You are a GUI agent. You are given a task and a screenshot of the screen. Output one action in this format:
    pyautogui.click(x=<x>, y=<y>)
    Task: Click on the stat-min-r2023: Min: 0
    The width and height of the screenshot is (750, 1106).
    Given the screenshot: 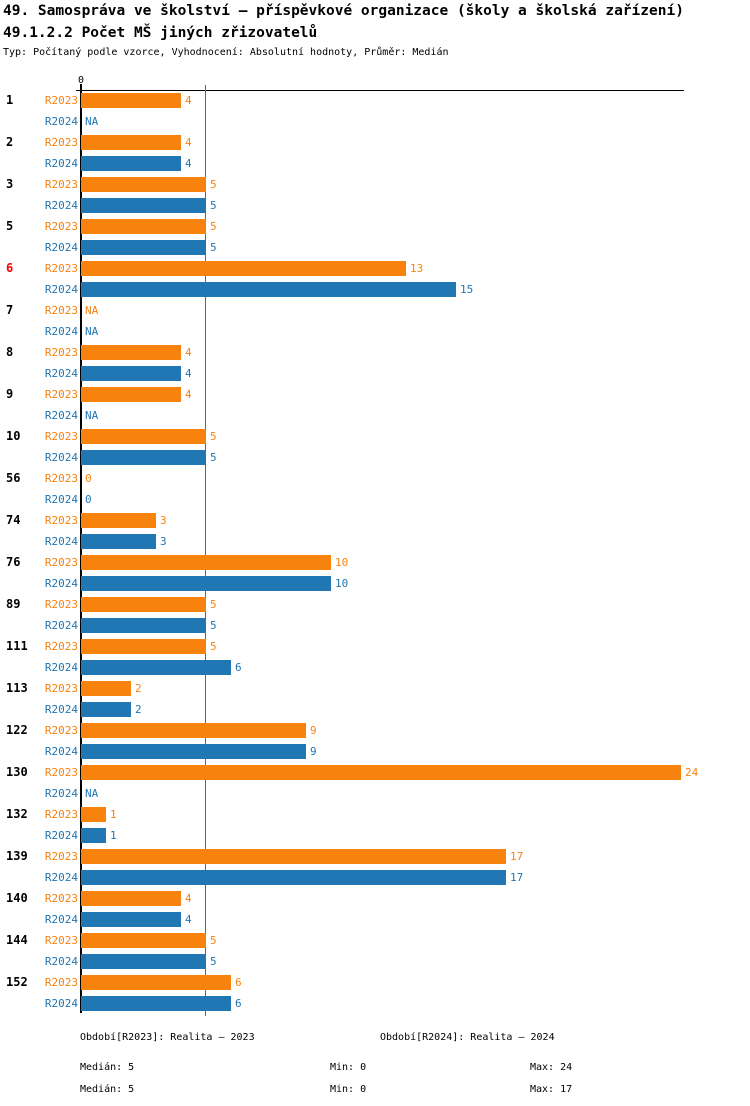 What is the action you would take?
    pyautogui.click(x=348, y=1067)
    